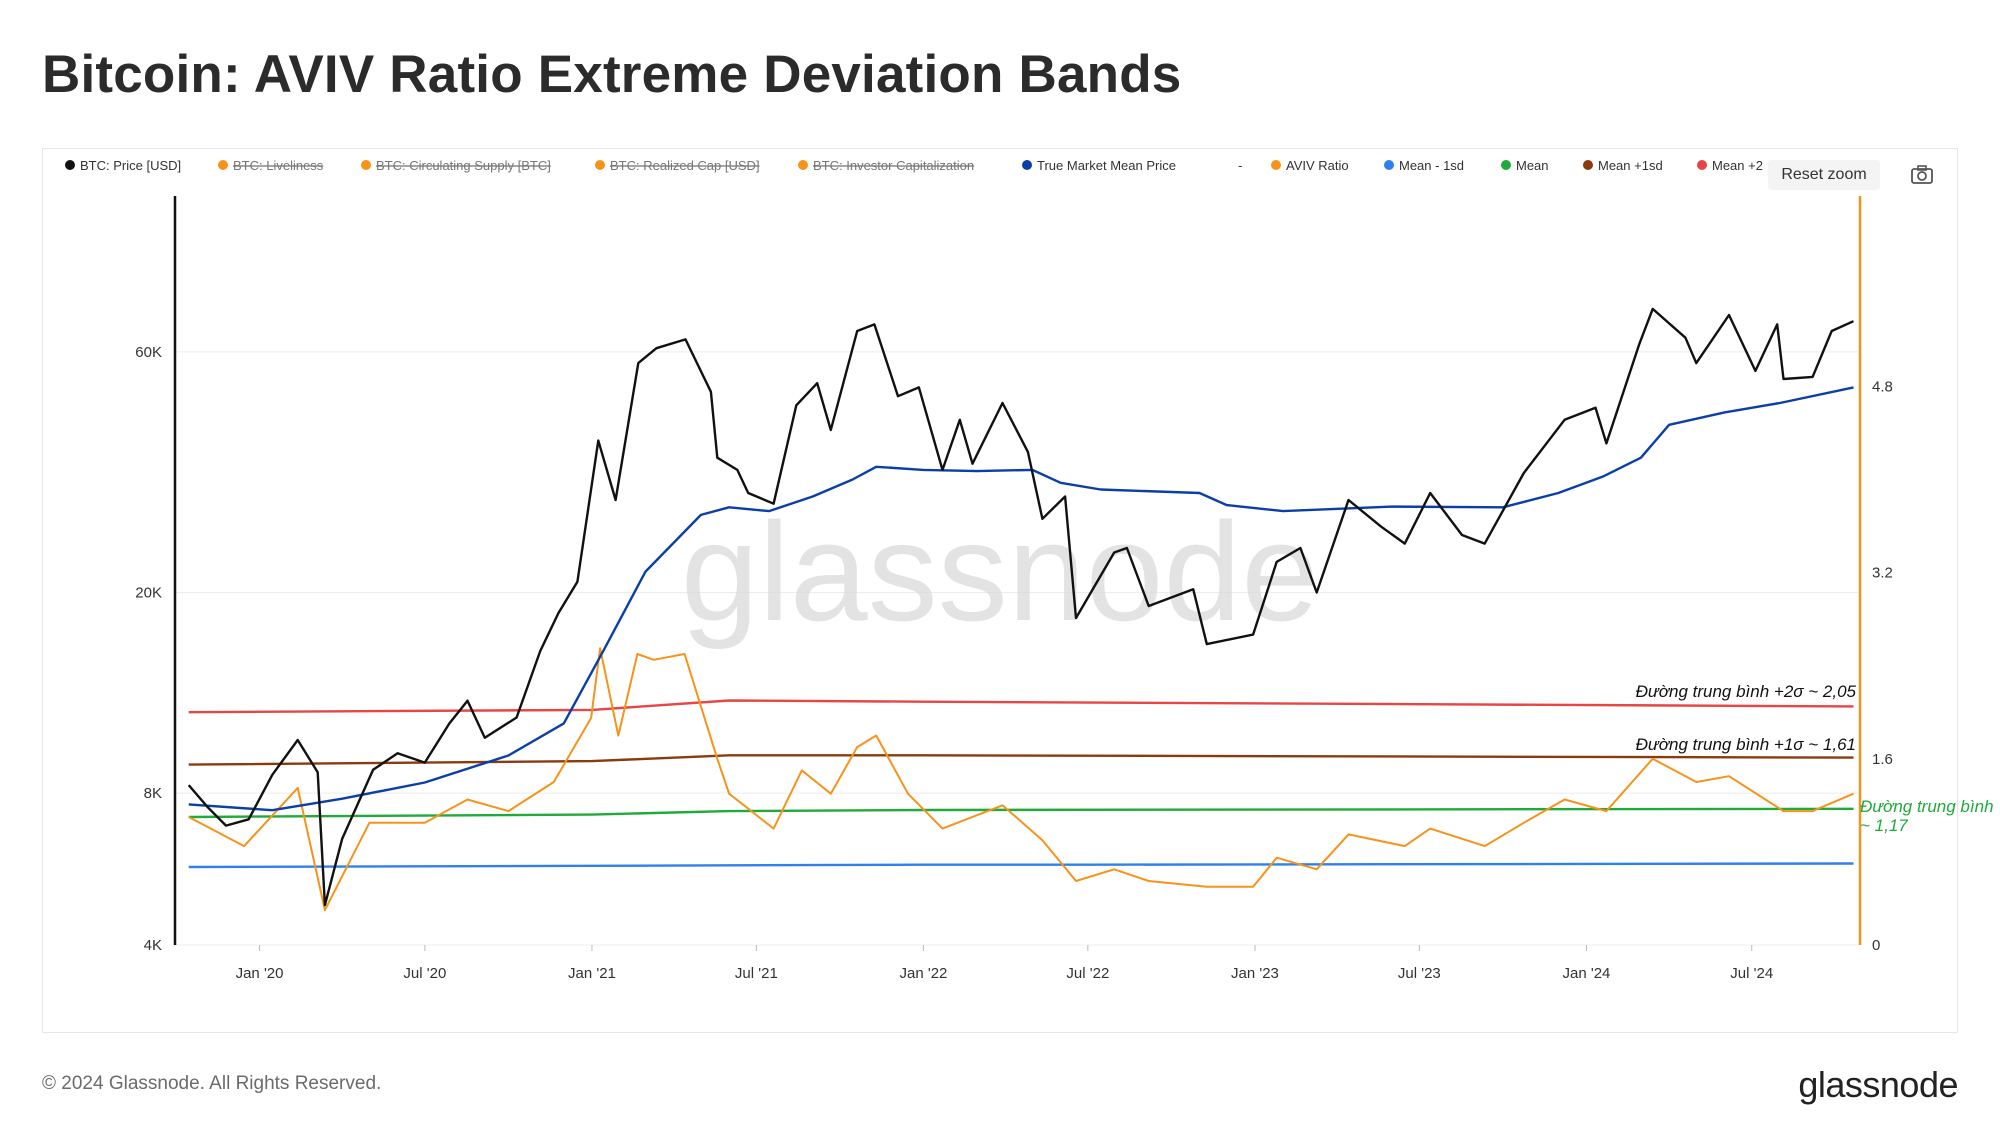 This screenshot has height=1146, width=2000. Describe the element at coordinates (756, 973) in the screenshot. I see `x-tick-label: Jul '21` at that location.